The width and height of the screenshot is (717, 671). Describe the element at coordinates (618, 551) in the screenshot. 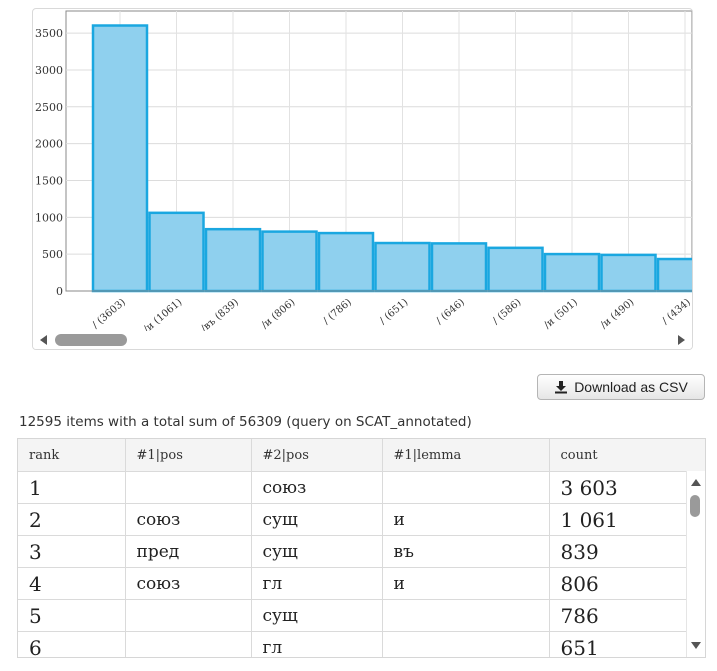

I see `cell-count: 839` at that location.